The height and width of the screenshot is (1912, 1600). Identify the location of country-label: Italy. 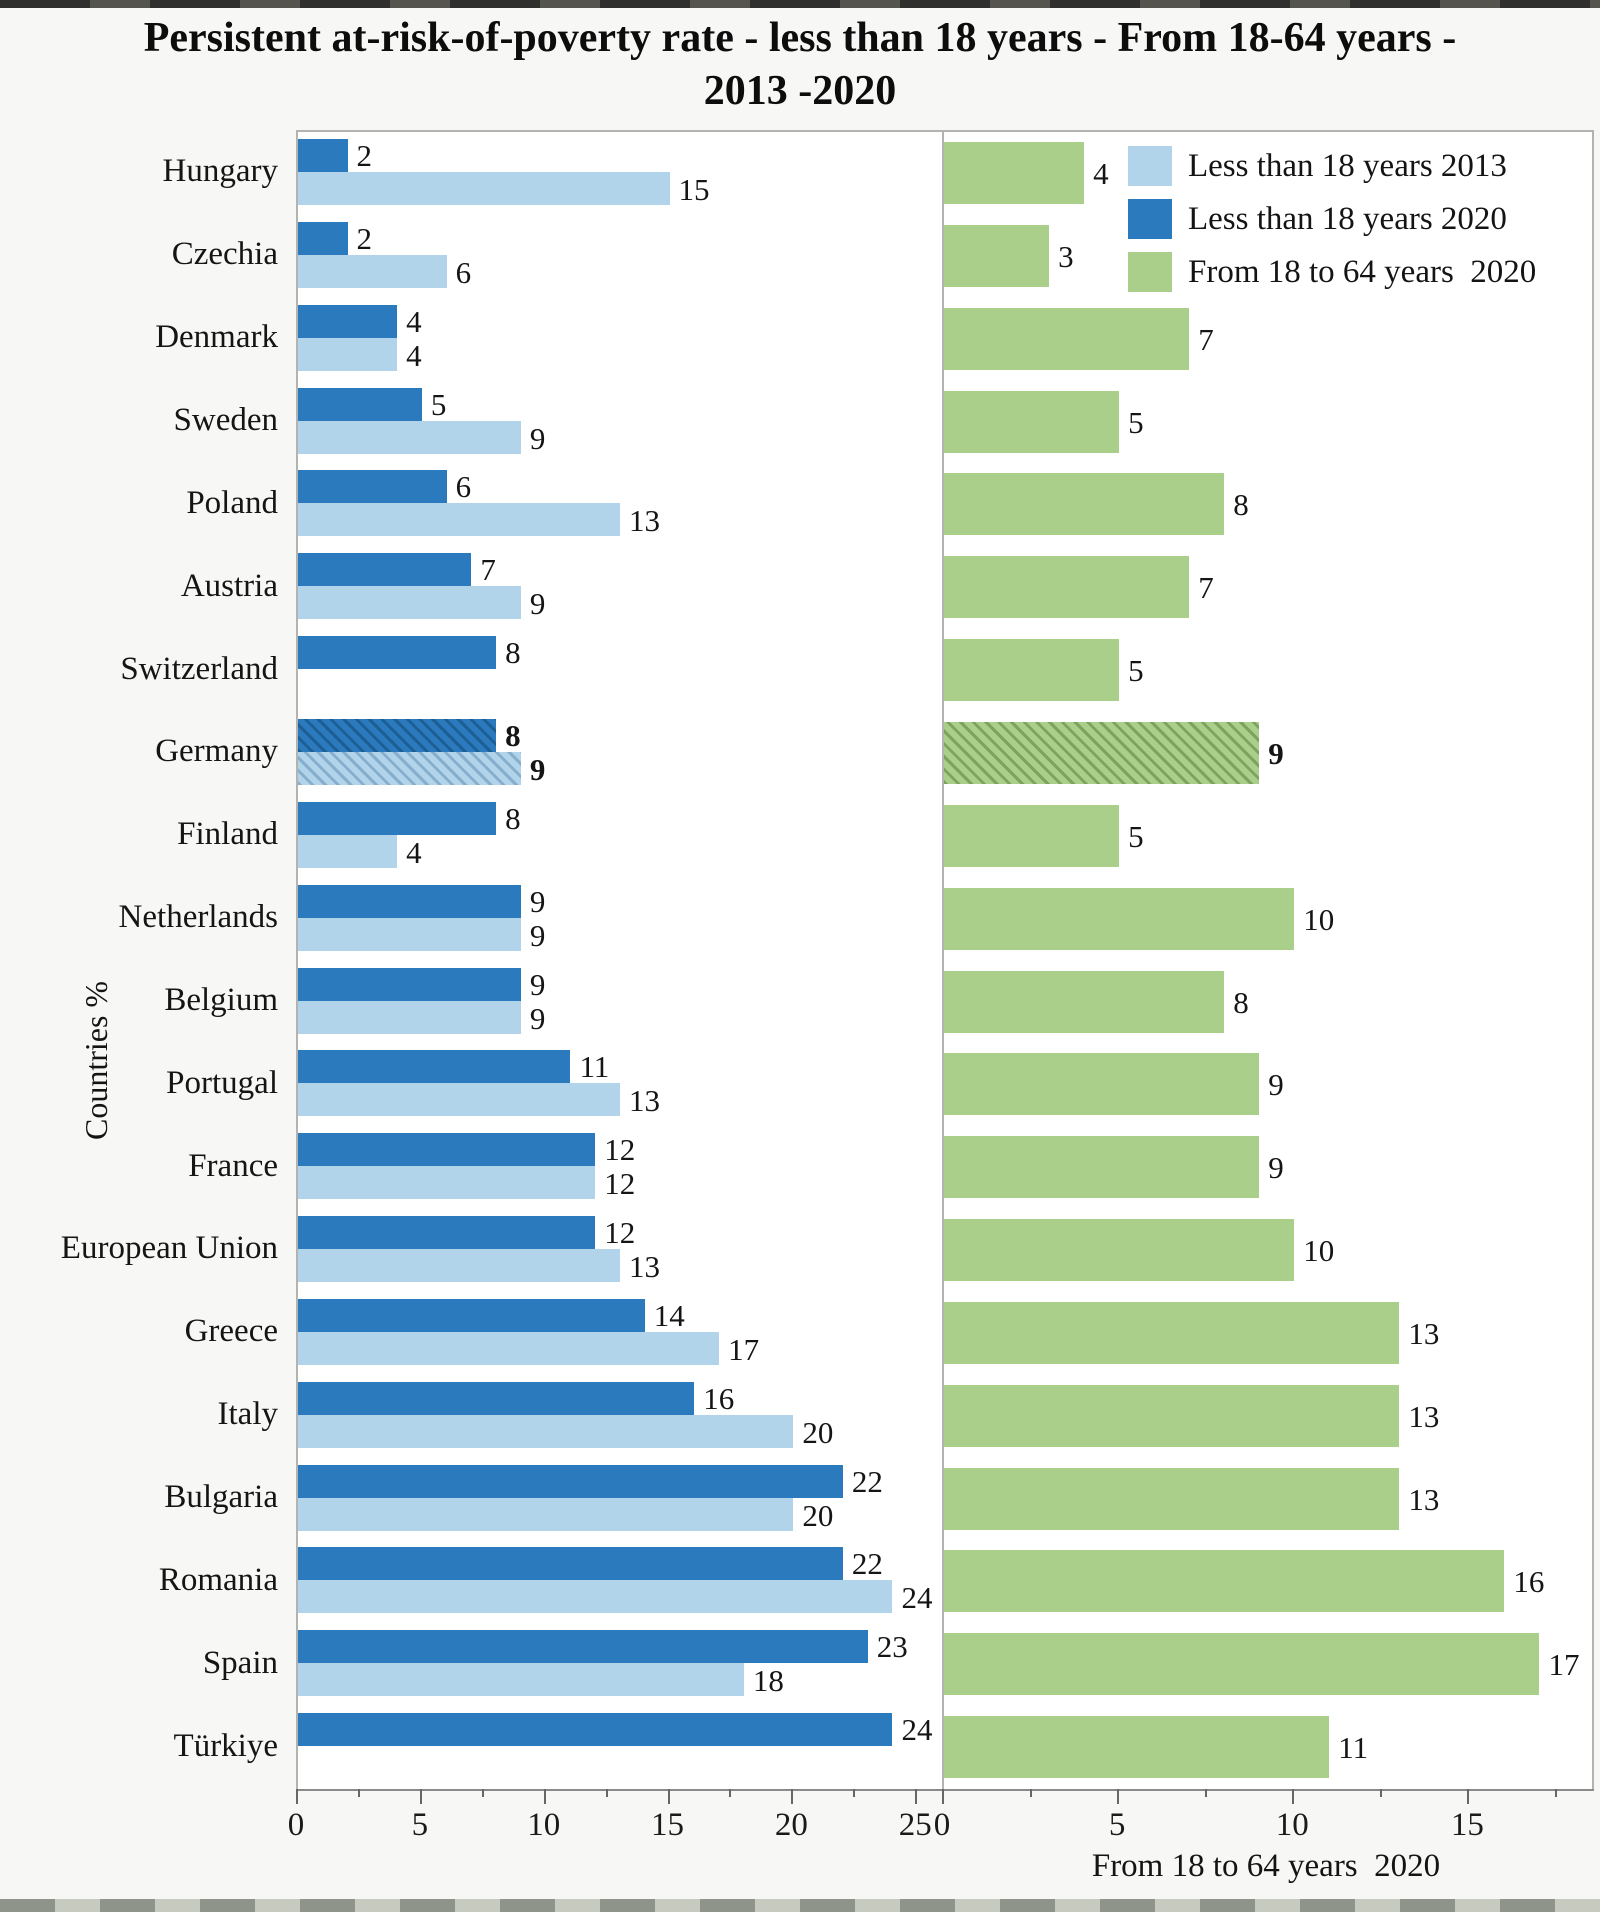
(247, 1414).